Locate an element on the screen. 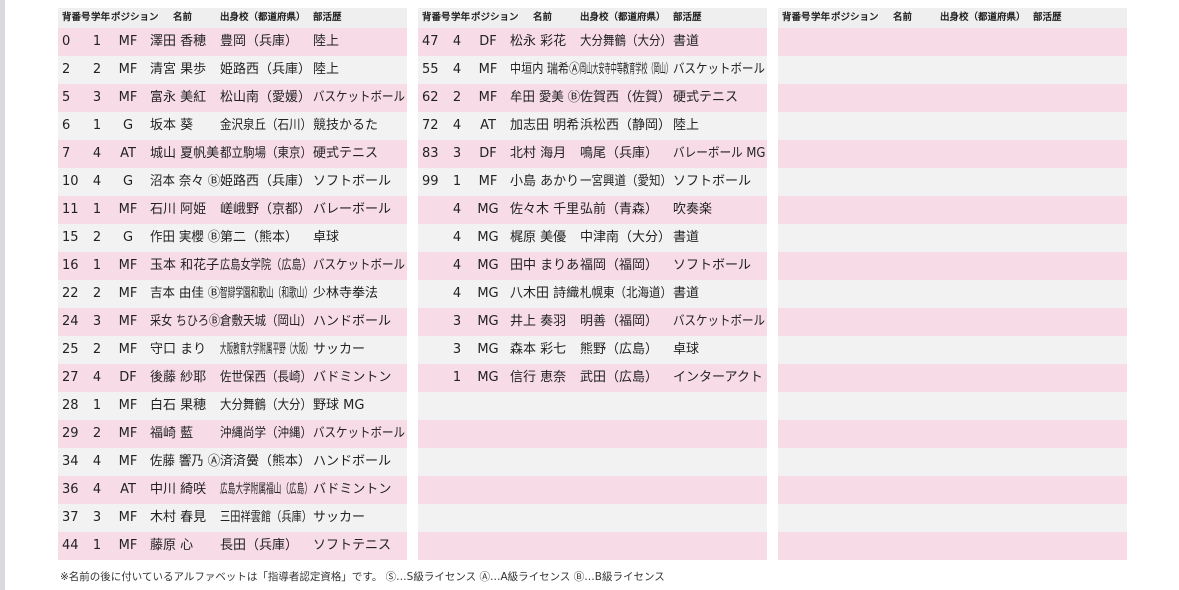 The width and height of the screenshot is (1179, 590). header-row: 背番号 学年 ポジション 名前 出身校（都道府県） 部活歴 is located at coordinates (232, 18).